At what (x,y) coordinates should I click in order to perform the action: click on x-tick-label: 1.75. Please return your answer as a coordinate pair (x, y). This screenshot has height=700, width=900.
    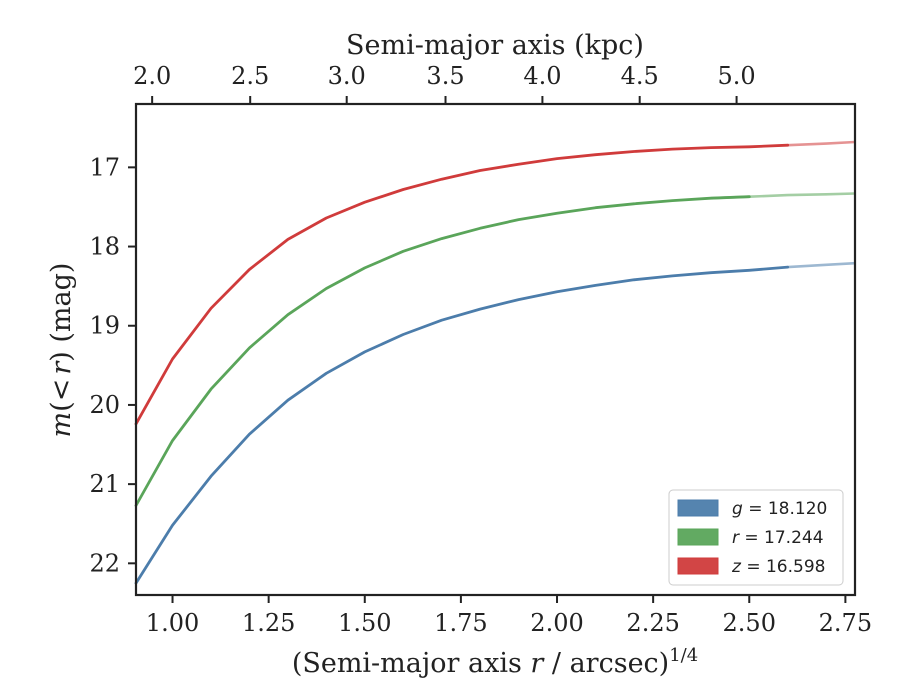
    Looking at the image, I should click on (460, 623).